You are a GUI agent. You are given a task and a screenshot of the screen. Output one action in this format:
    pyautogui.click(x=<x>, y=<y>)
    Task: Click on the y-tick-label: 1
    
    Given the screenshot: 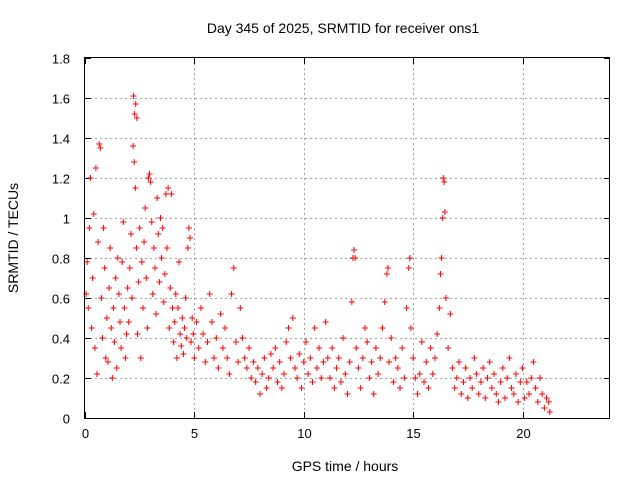 What is the action you would take?
    pyautogui.click(x=66, y=219)
    